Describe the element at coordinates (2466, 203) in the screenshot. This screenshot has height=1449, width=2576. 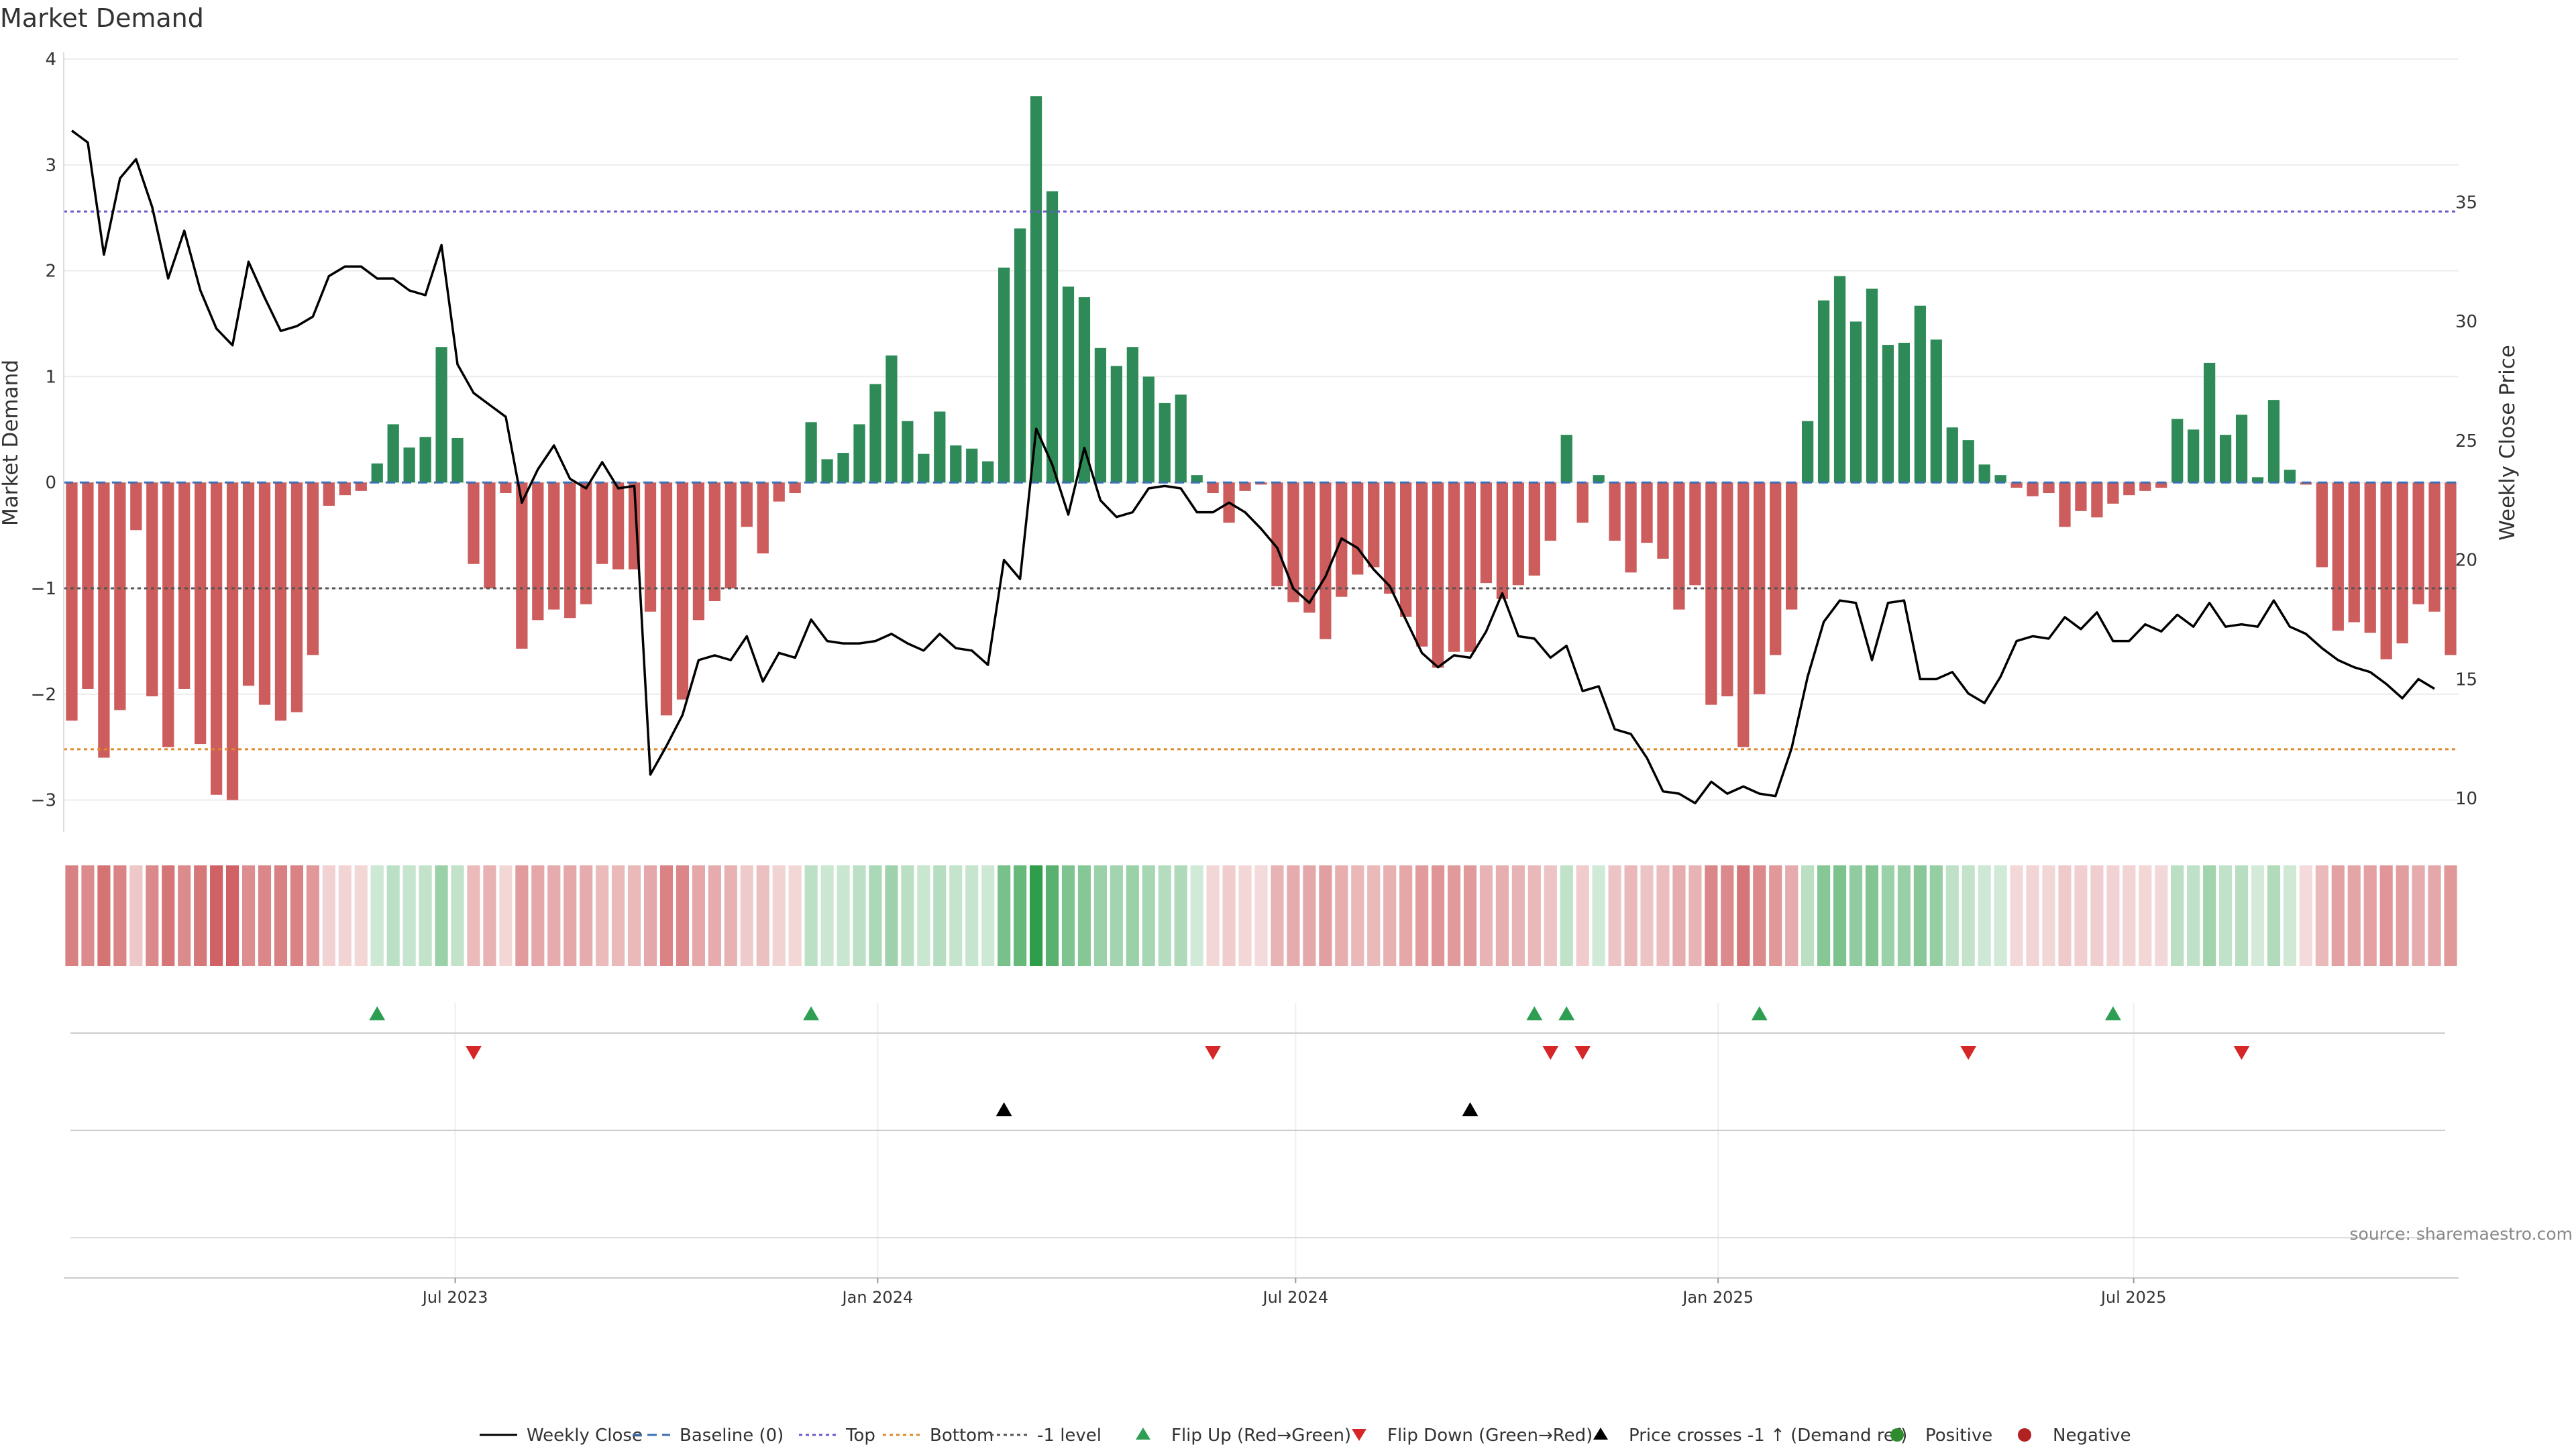
I see `right-tick-label: 35` at that location.